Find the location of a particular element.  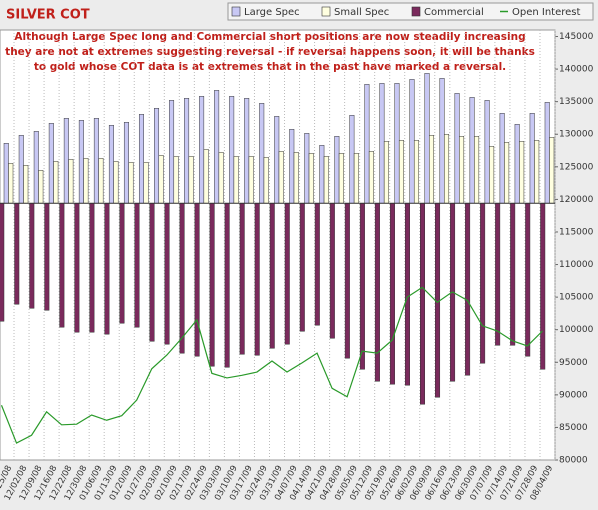

y2-tick-label: 100000 is located at coordinates (576, 330).